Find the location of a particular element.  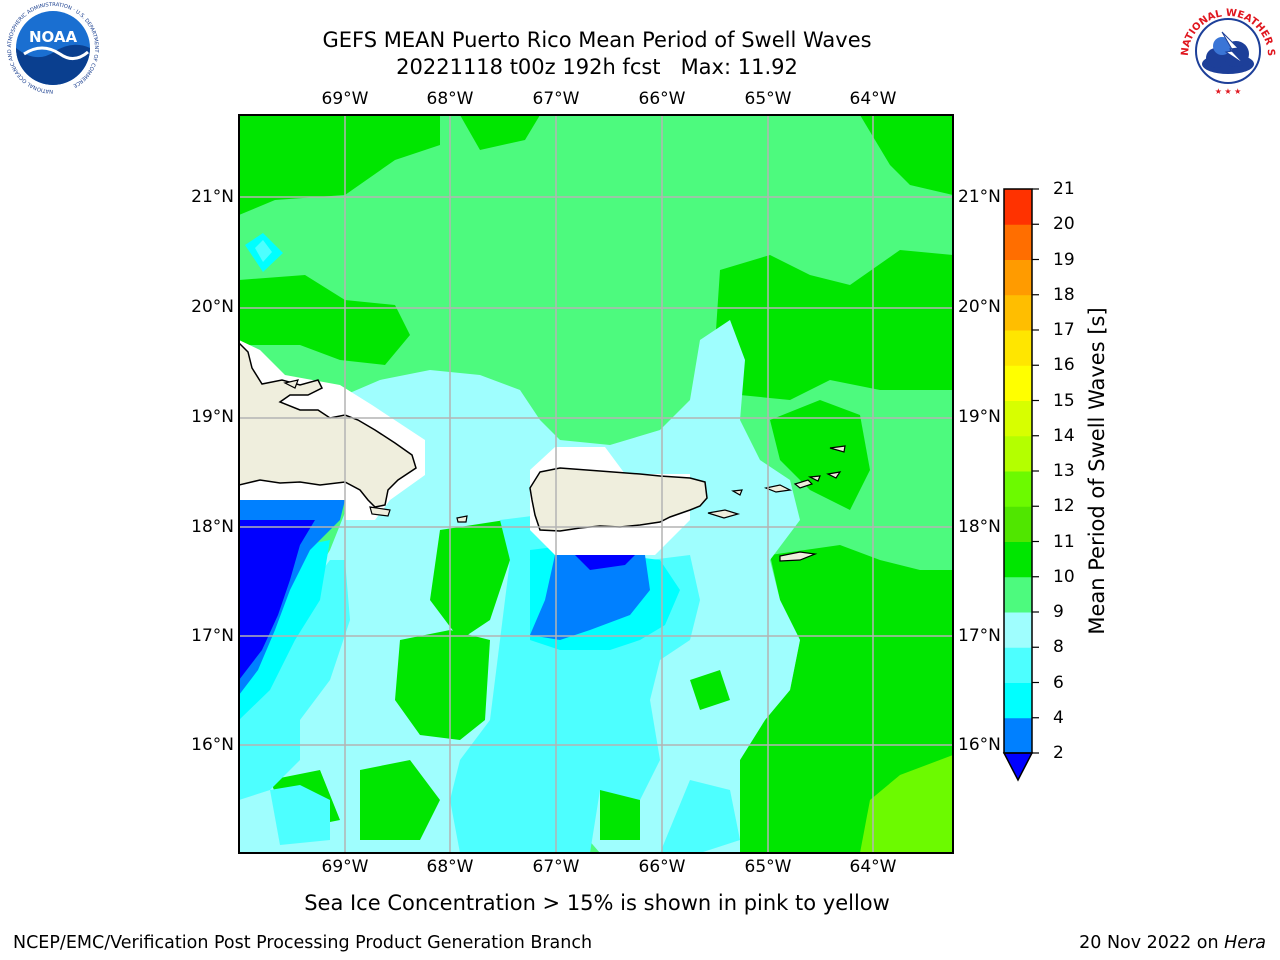

lat-label-right-20n: 20°N is located at coordinates (979, 307).